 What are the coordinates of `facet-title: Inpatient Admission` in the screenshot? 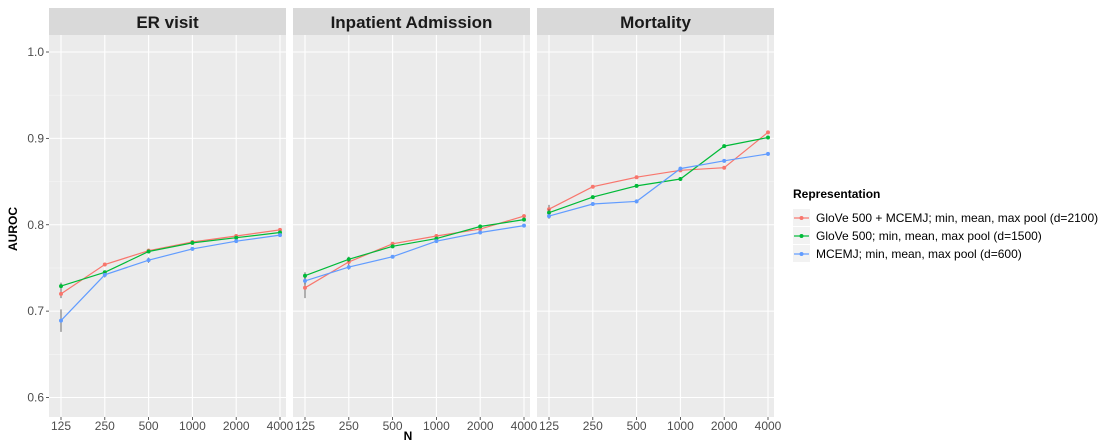 It's located at (412, 22).